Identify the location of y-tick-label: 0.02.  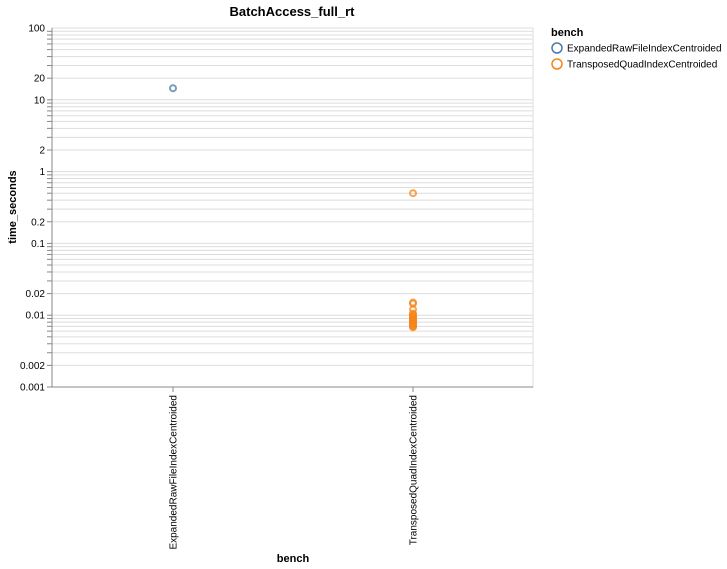
(36, 294).